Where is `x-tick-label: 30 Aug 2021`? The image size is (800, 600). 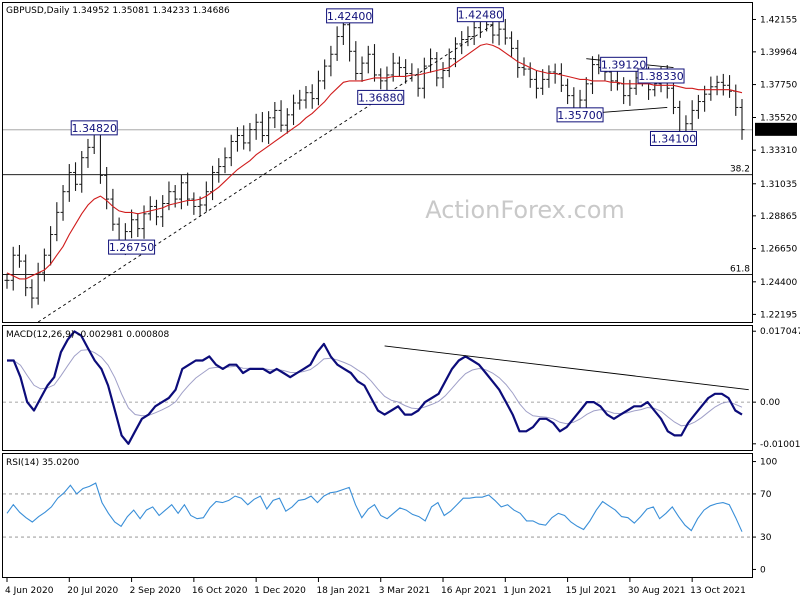 x-tick-label: 30 Aug 2021 is located at coordinates (657, 591).